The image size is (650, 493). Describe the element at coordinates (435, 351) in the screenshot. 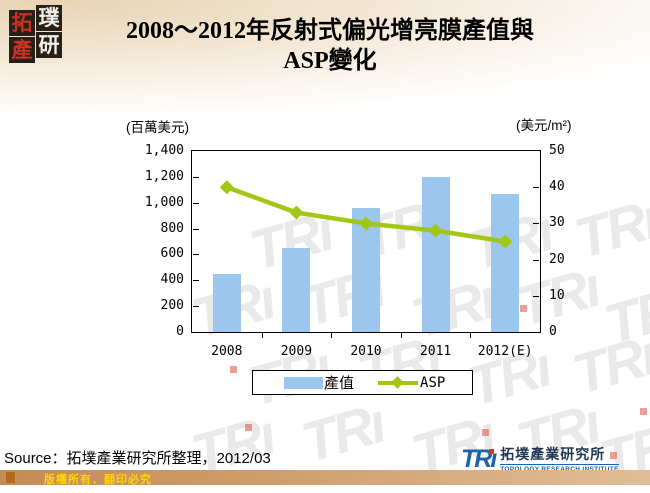

I see `x-axis-label: 2011` at that location.